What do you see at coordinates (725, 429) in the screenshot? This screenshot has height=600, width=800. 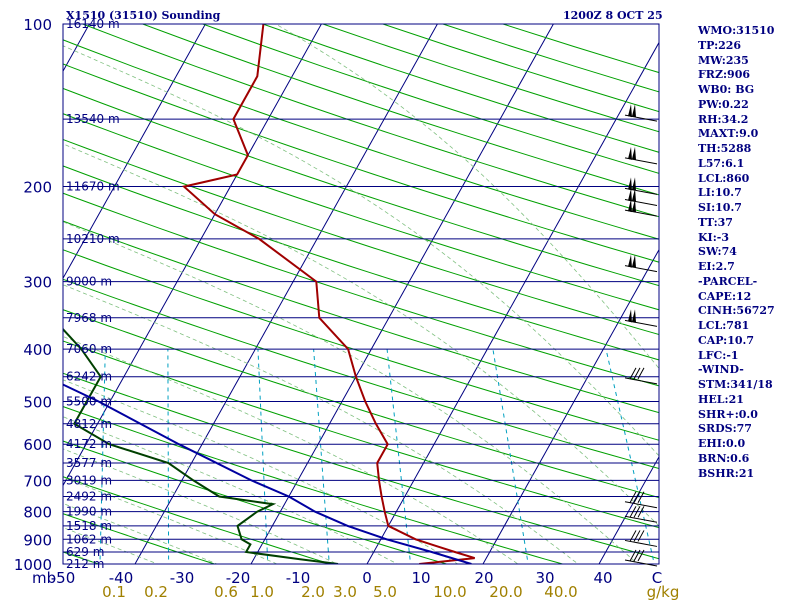 I see `stat-line: SRDS:77` at bounding box center [725, 429].